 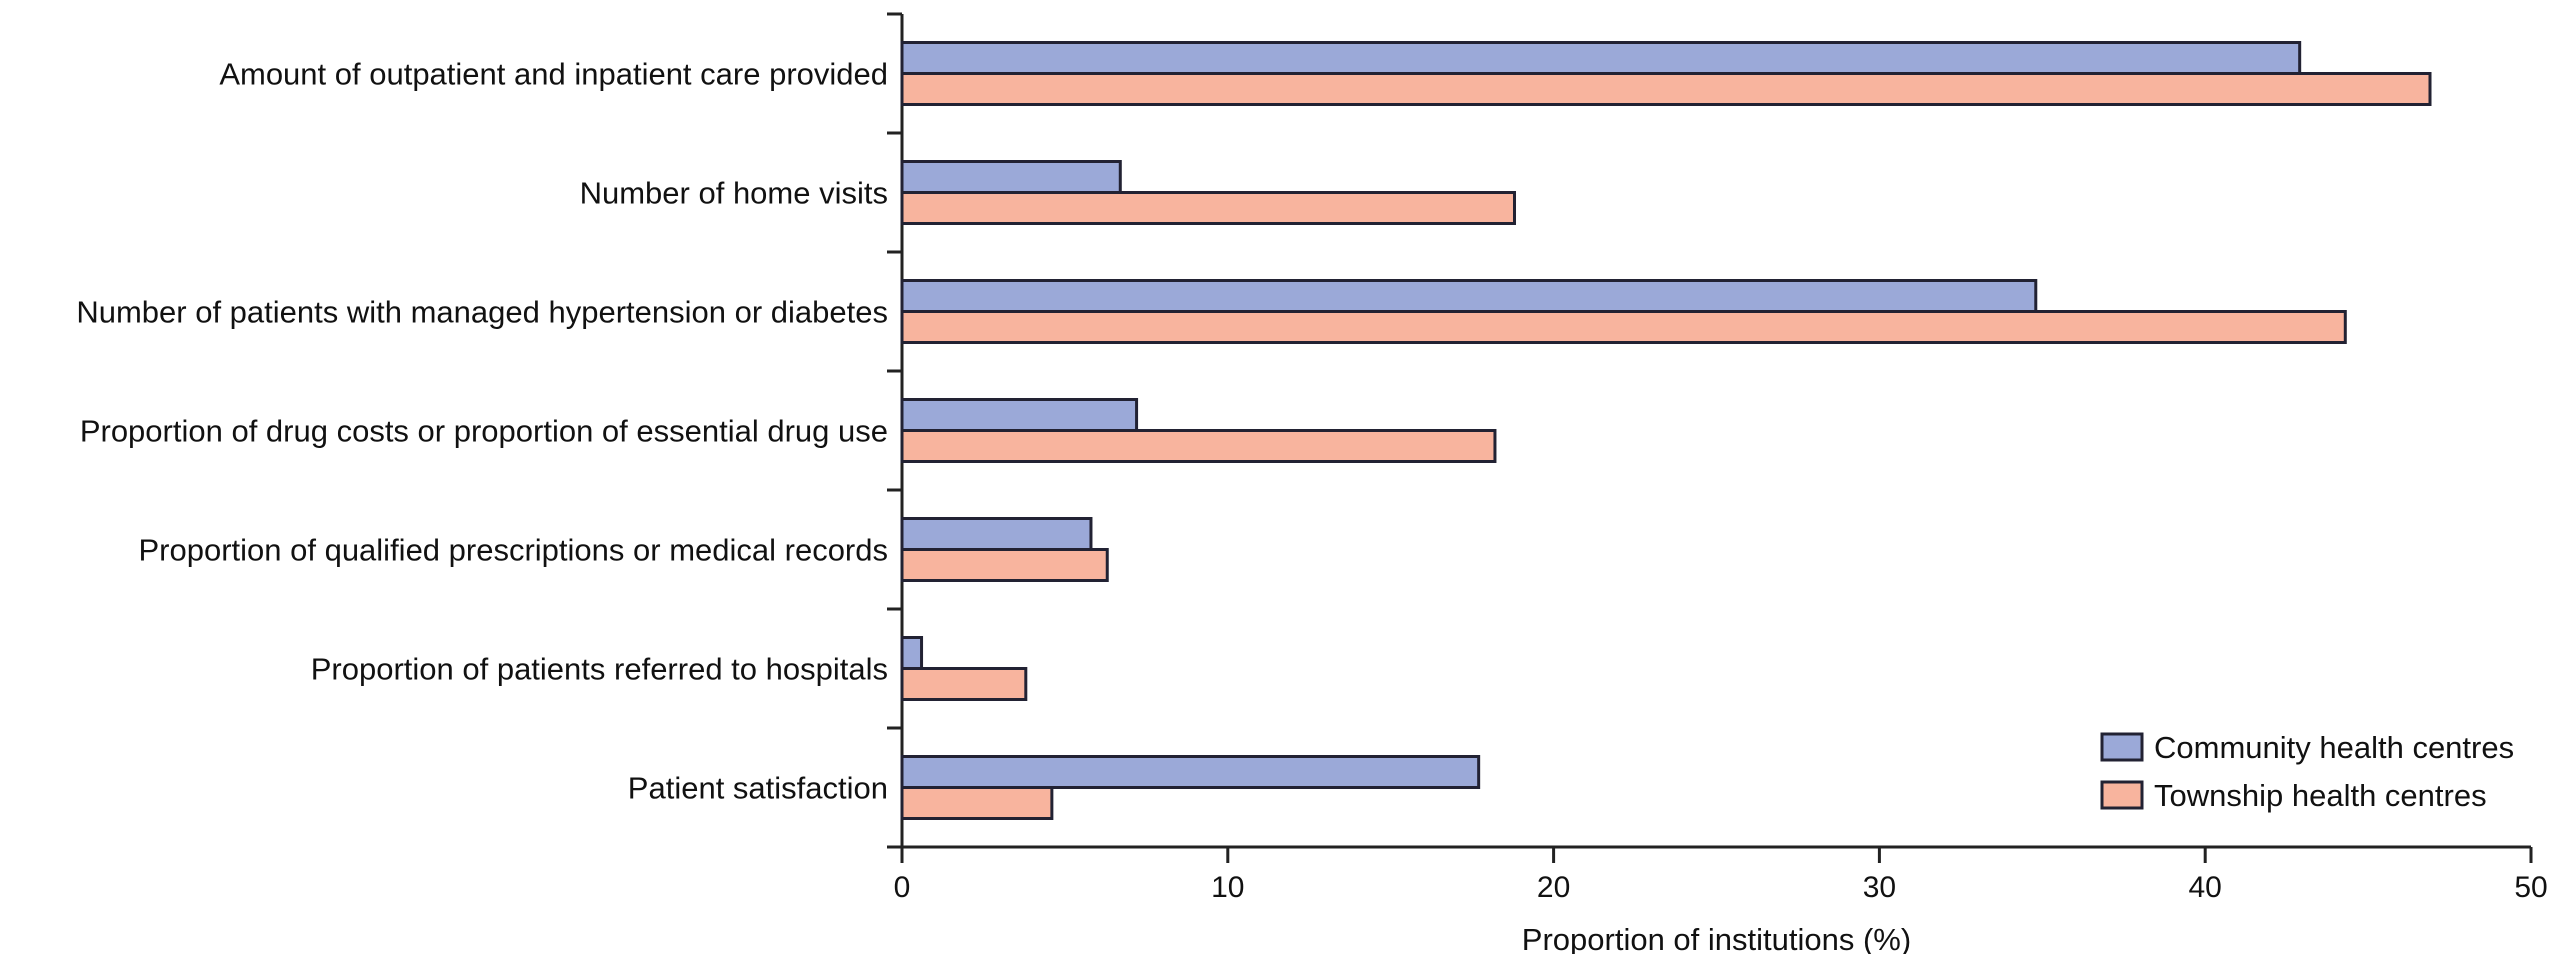 I want to click on category-label: Number of home visits, so click(x=734, y=193).